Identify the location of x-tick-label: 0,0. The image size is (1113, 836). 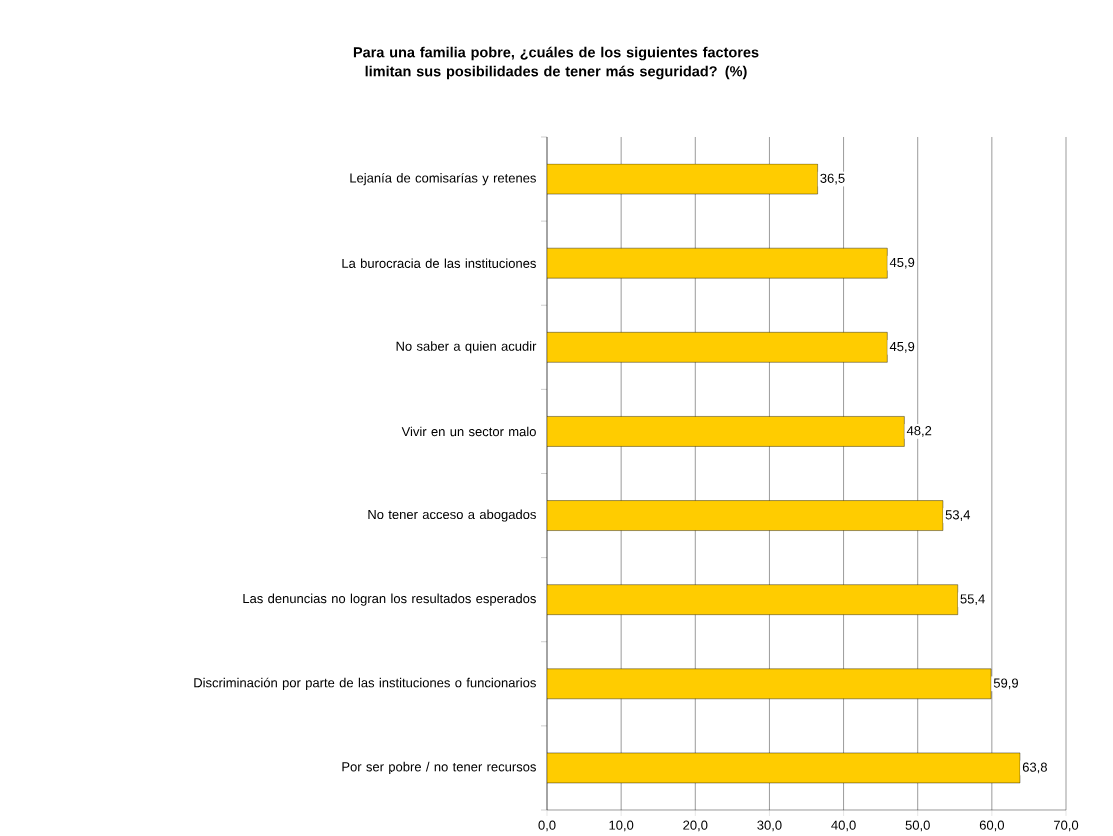
(547, 826).